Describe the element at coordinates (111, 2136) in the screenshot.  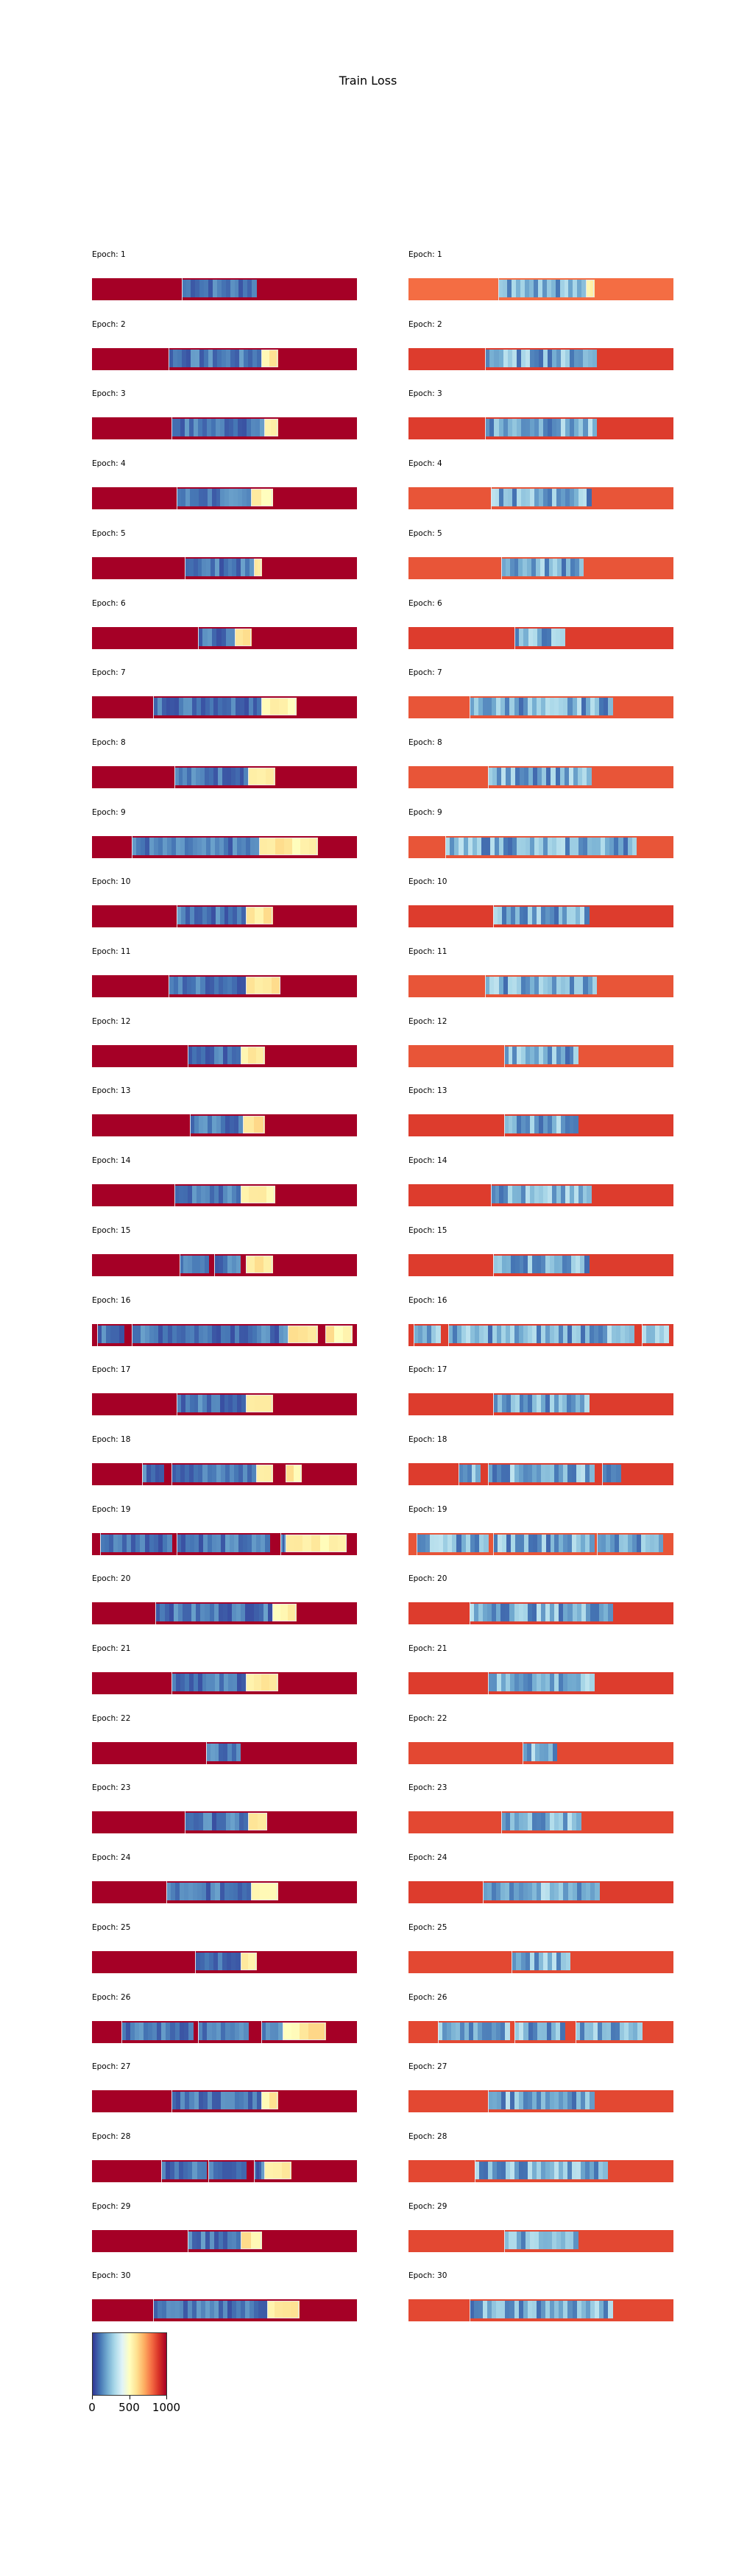
I see `epoch-label: Epoch: 28` at that location.